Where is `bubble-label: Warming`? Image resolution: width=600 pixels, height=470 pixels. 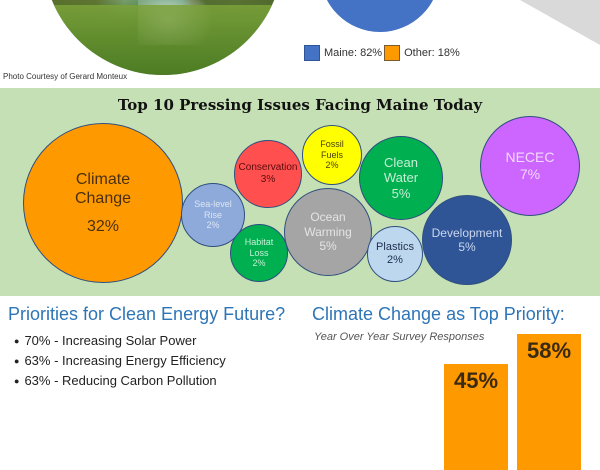
bubble-label: Warming is located at coordinates (328, 231).